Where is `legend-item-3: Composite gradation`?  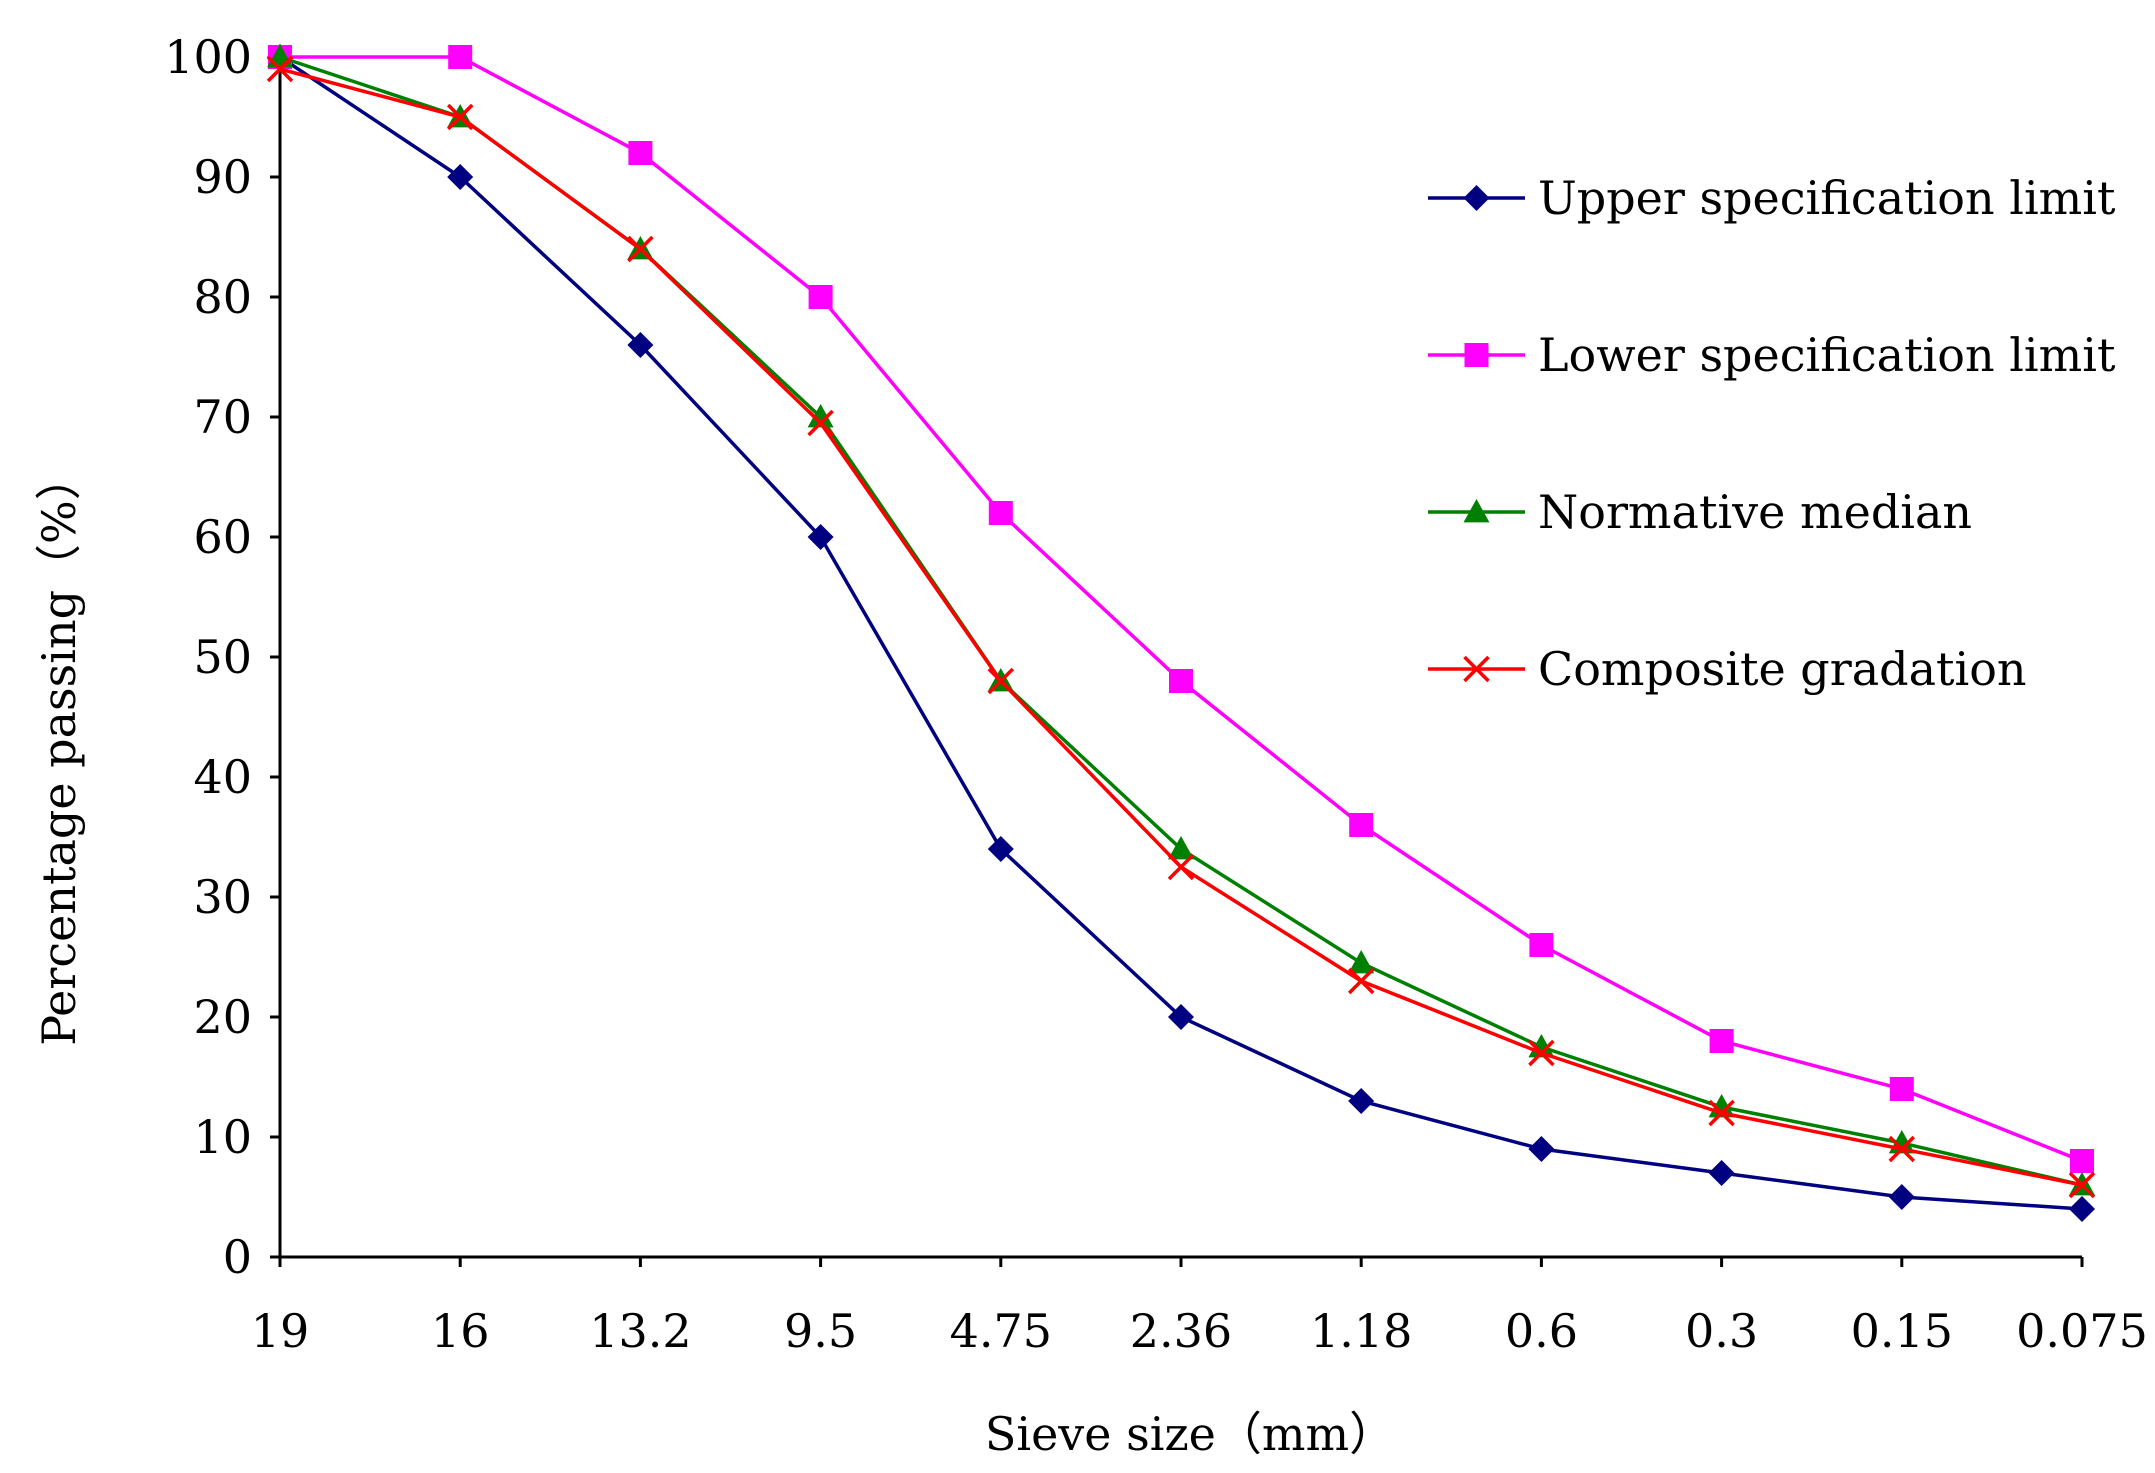 legend-item-3: Composite gradation is located at coordinates (1727, 669).